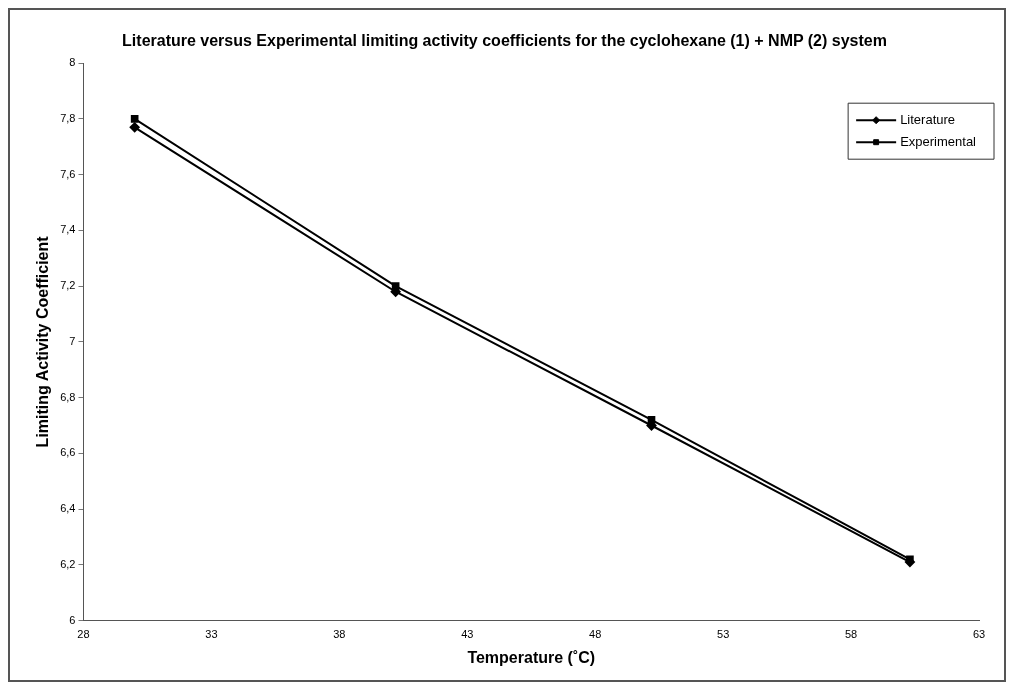  Describe the element at coordinates (928, 119) in the screenshot. I see `legend-label: Literature` at that location.